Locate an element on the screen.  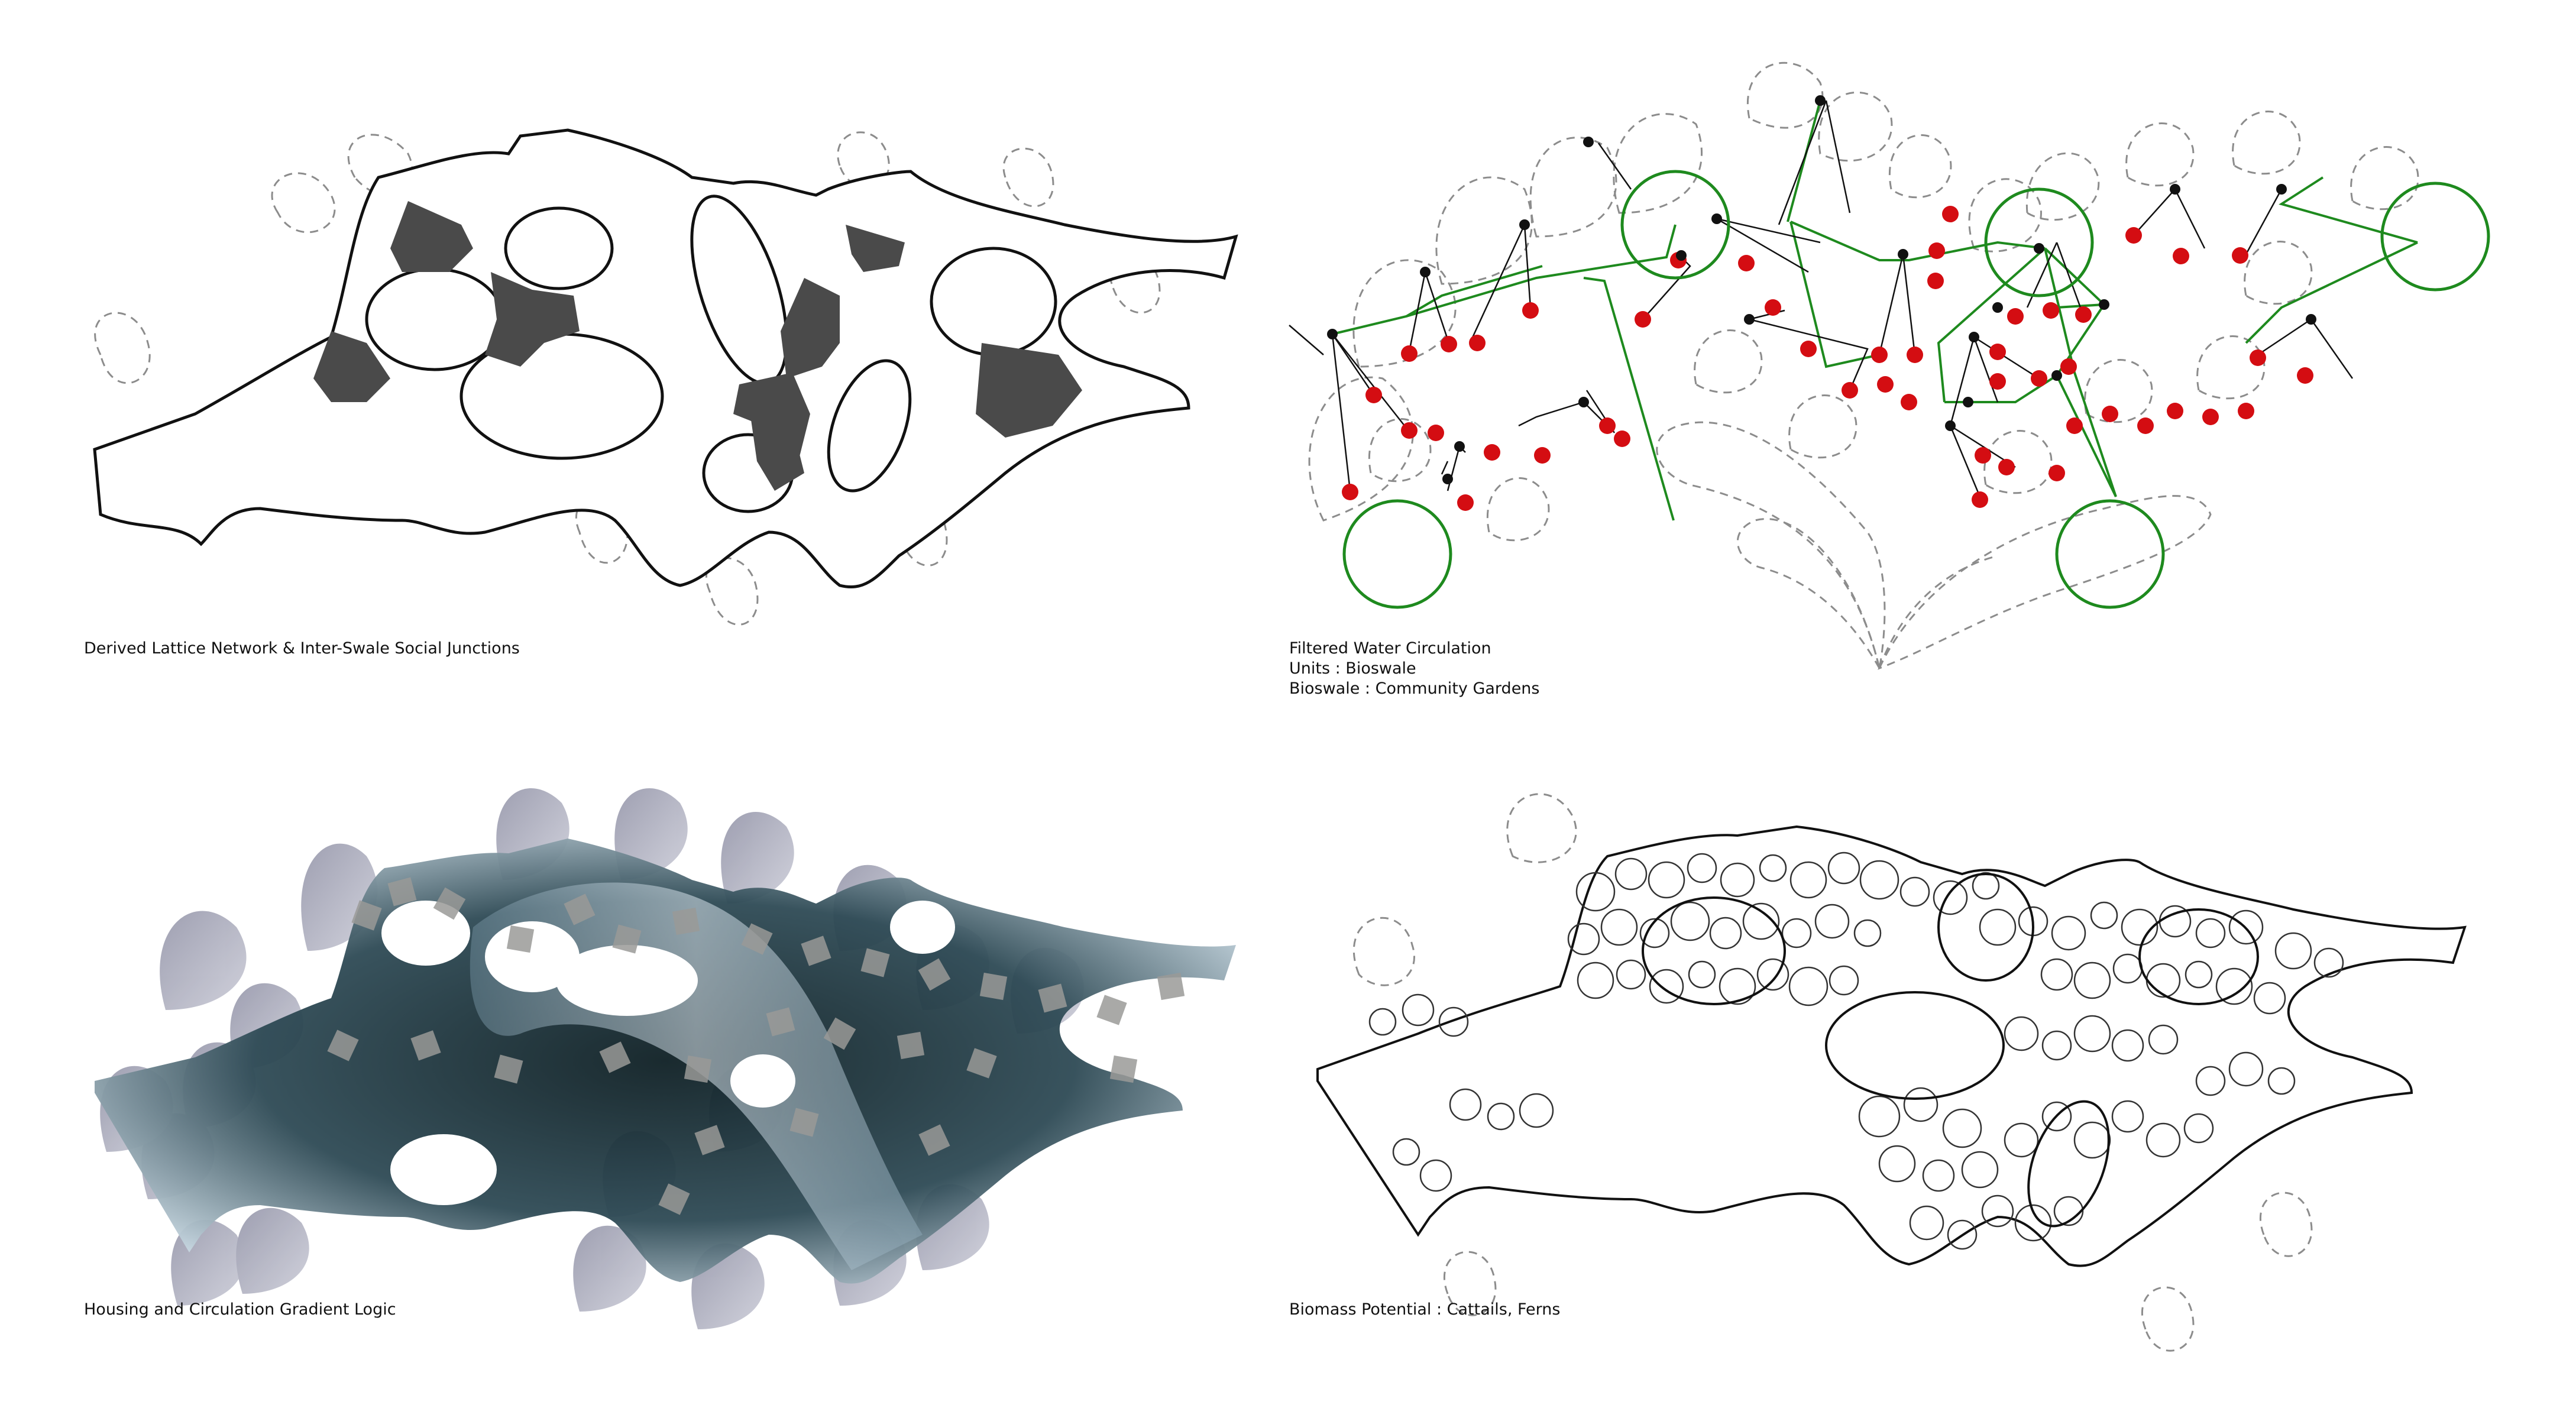
water-junction-nodes is located at coordinates (1822, 289).